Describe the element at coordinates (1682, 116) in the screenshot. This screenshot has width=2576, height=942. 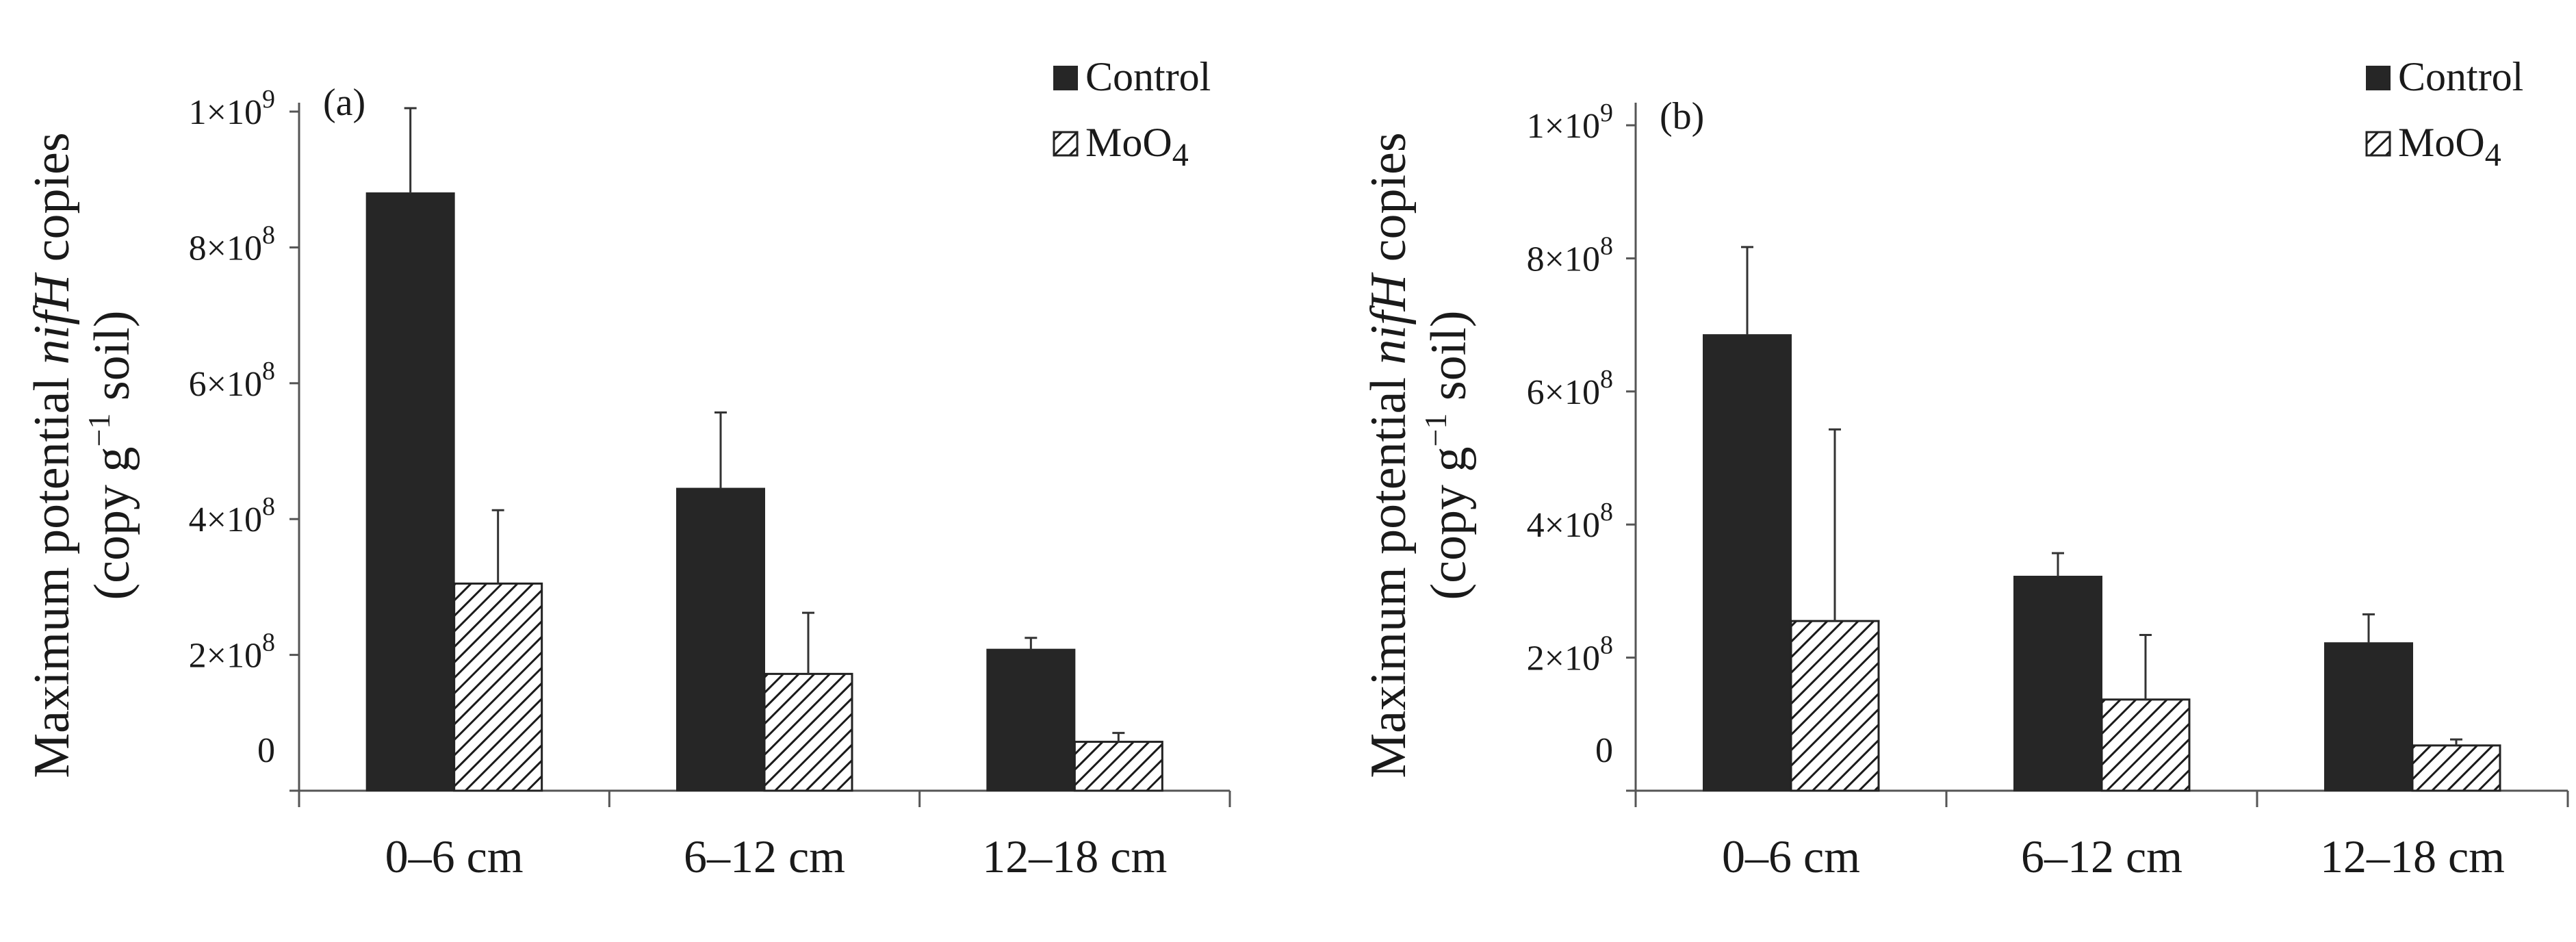
I see `panel-label: (b)` at that location.